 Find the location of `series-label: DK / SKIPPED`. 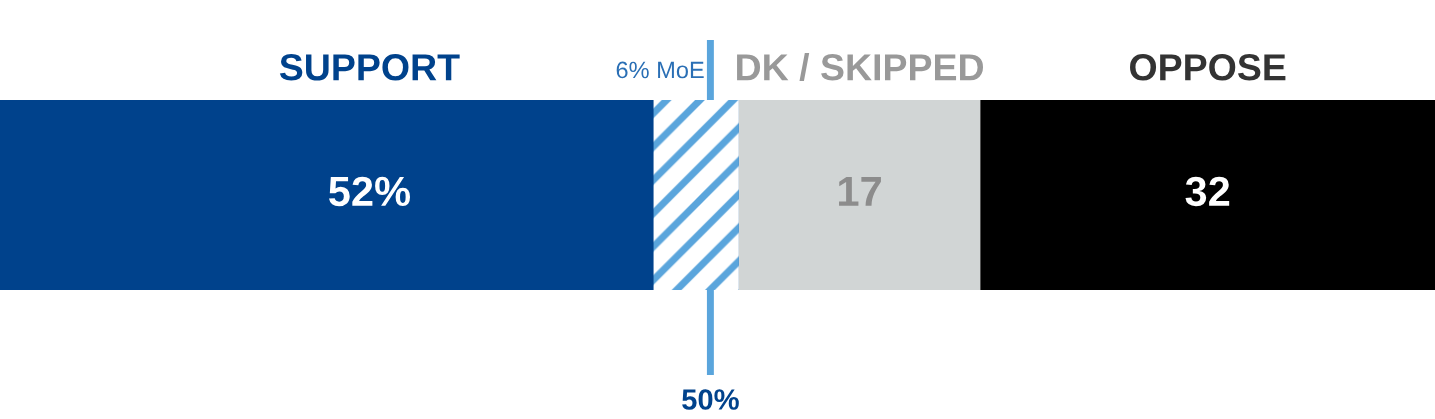

series-label: DK / SKIPPED is located at coordinates (860, 67).